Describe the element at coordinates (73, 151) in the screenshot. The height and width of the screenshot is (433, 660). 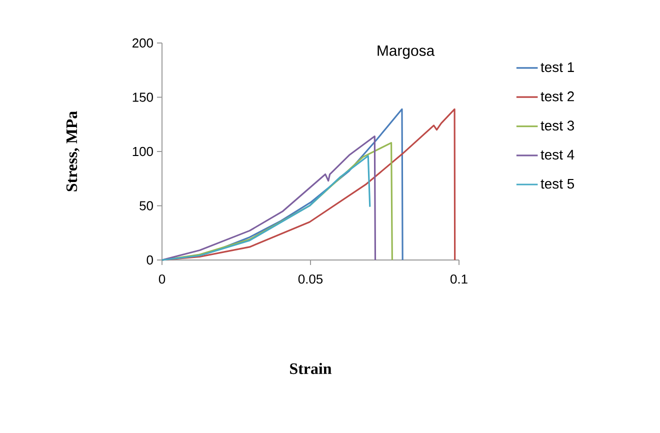
I see `y-axis-title: Stress, MPa` at that location.